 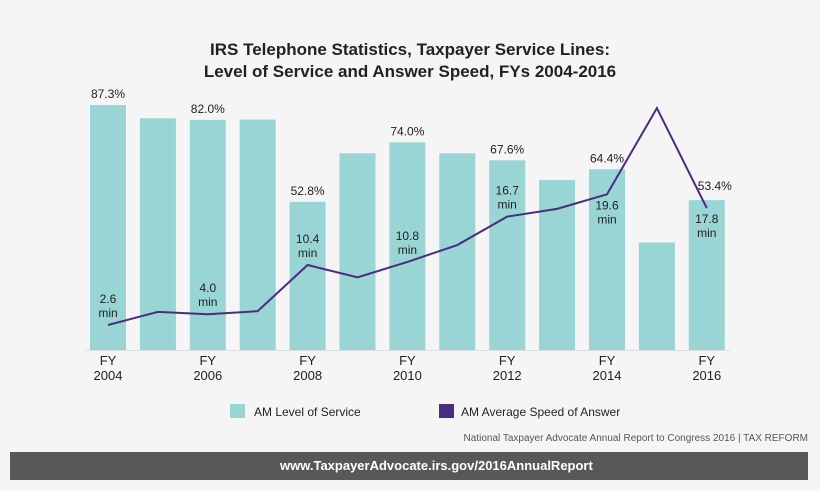 What do you see at coordinates (715, 186) in the screenshot?
I see `bar-data-label: 53.4%` at bounding box center [715, 186].